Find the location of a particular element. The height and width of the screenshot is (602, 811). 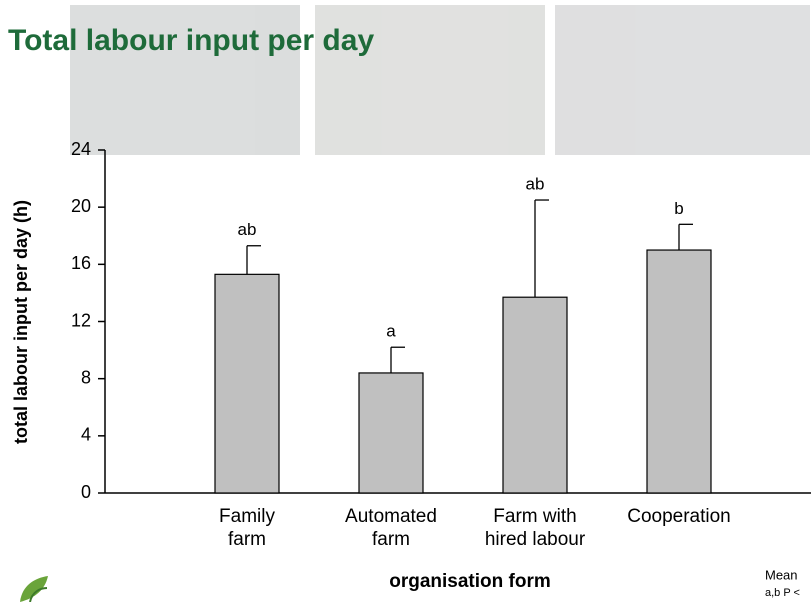

y-tick-label: 20 is located at coordinates (81, 206).